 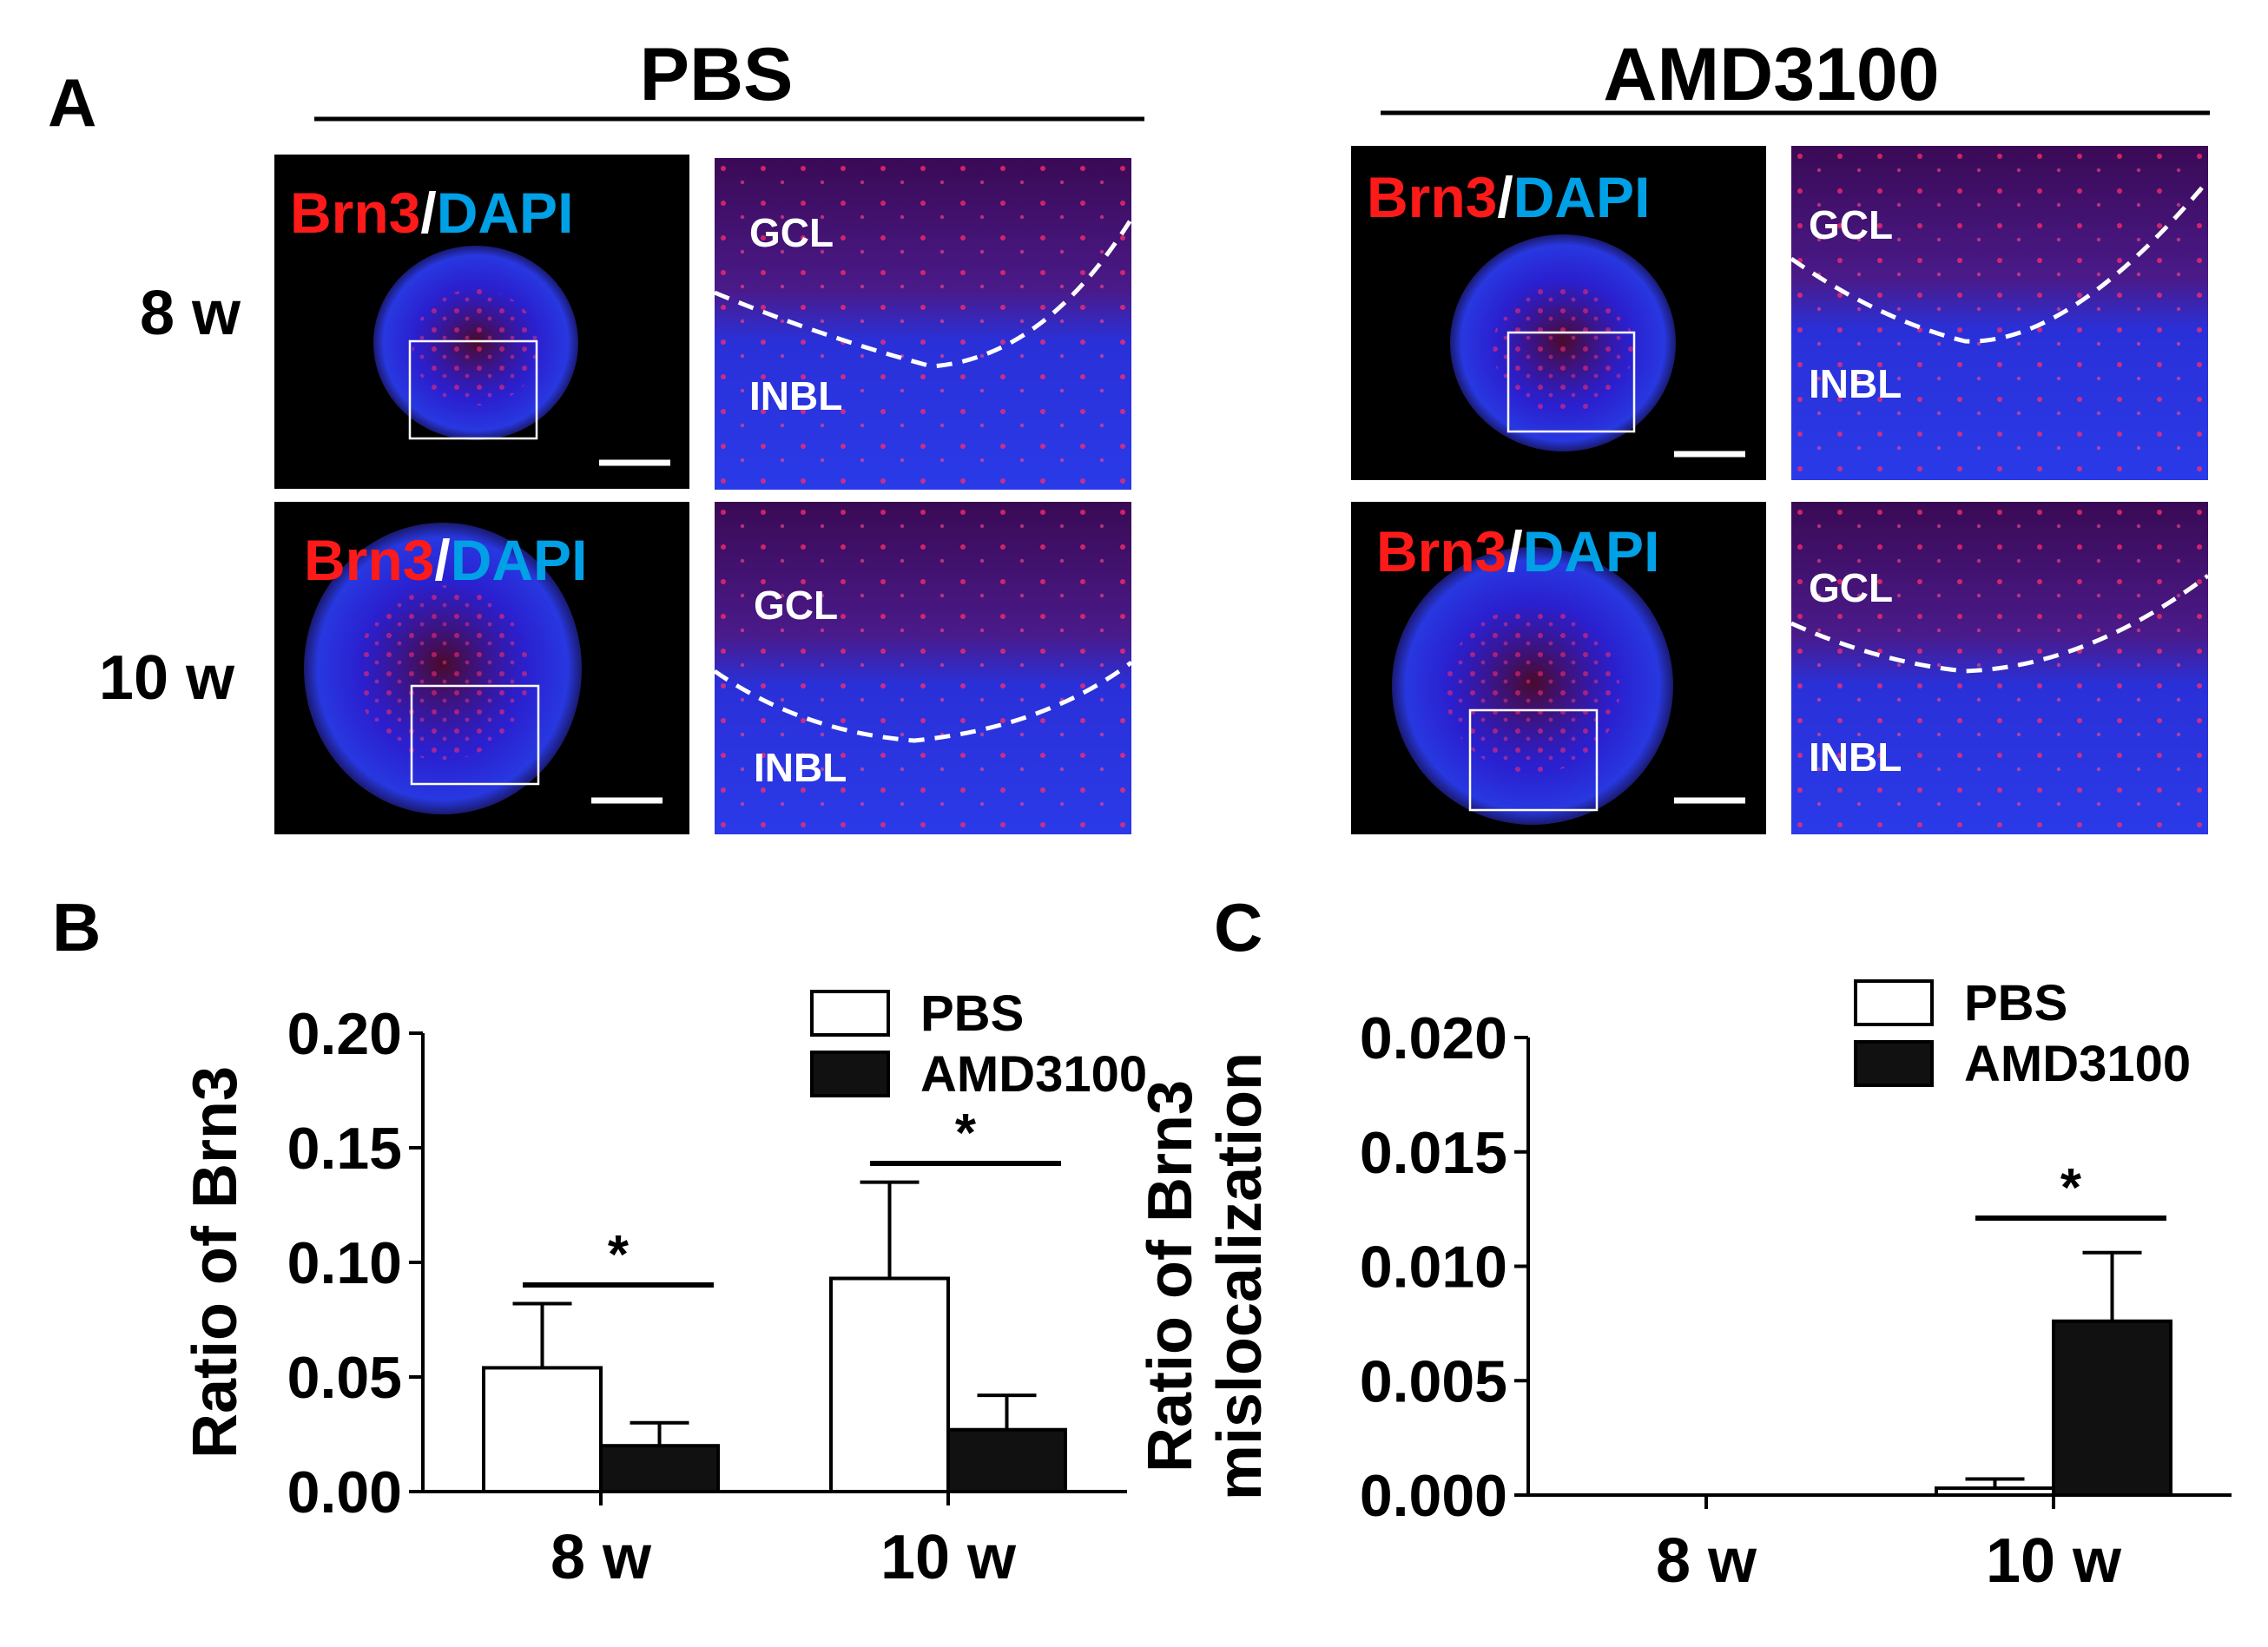 I want to click on y-tick-label: 0.005, so click(x=1433, y=1381).